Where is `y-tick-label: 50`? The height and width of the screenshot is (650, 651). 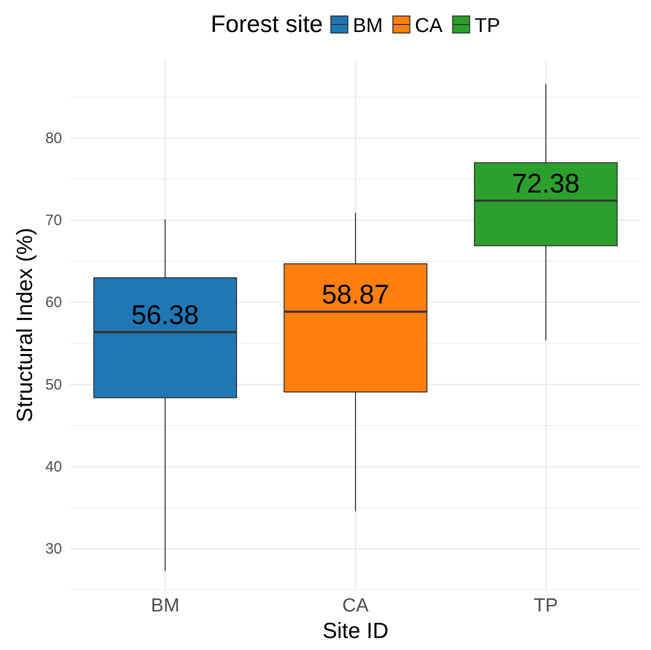
y-tick-label: 50 is located at coordinates (53, 385).